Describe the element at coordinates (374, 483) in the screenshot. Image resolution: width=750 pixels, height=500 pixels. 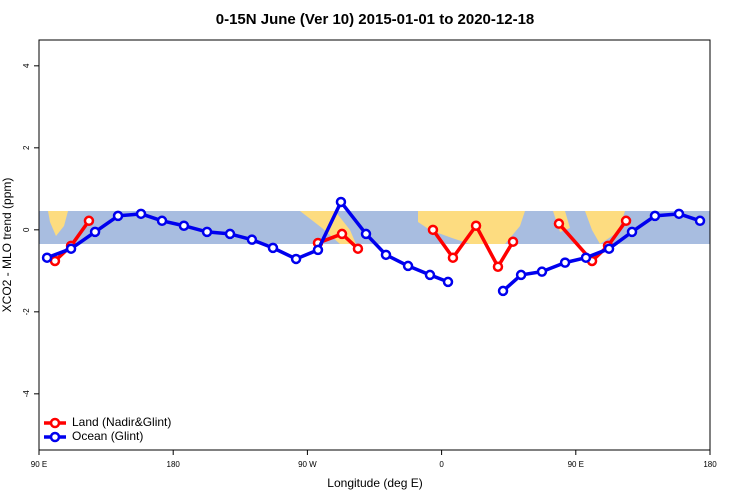
I see `x-axis-label: Longitude (deg E)` at that location.